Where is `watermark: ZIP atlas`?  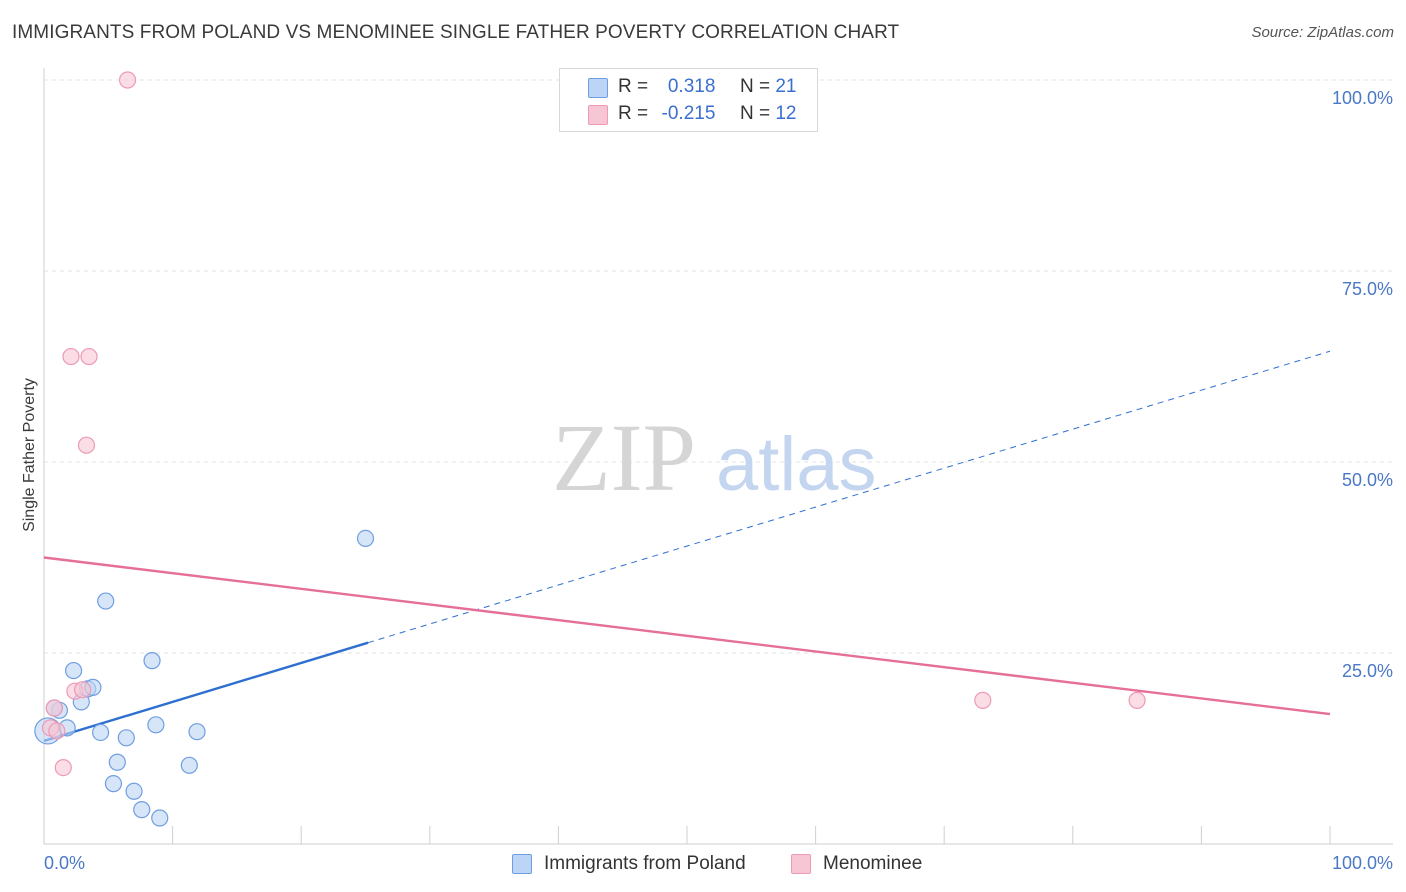
watermark: ZIP atlas is located at coordinates (714, 457).